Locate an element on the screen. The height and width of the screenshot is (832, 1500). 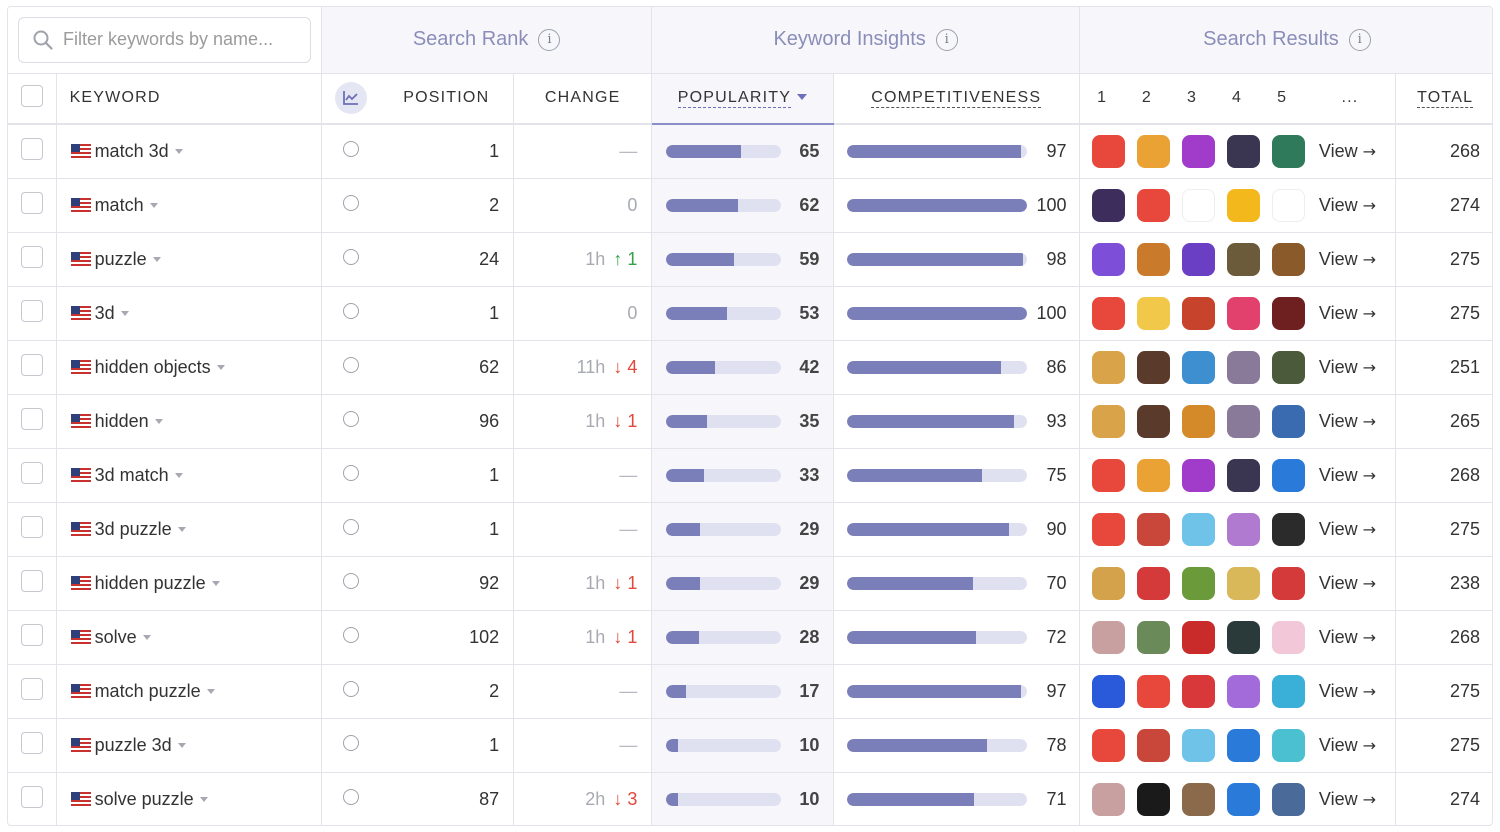
keyword-cell: 3d is located at coordinates (189, 313).